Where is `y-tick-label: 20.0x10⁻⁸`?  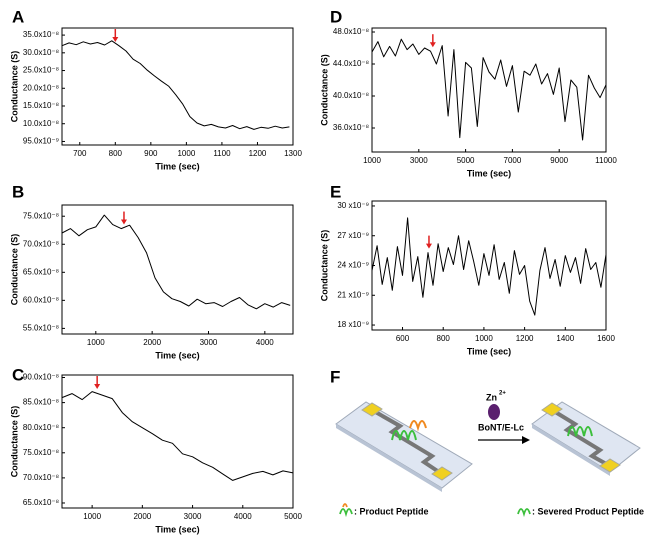
y-tick-label: 20.0x10⁻⁸ is located at coordinates (41, 87).